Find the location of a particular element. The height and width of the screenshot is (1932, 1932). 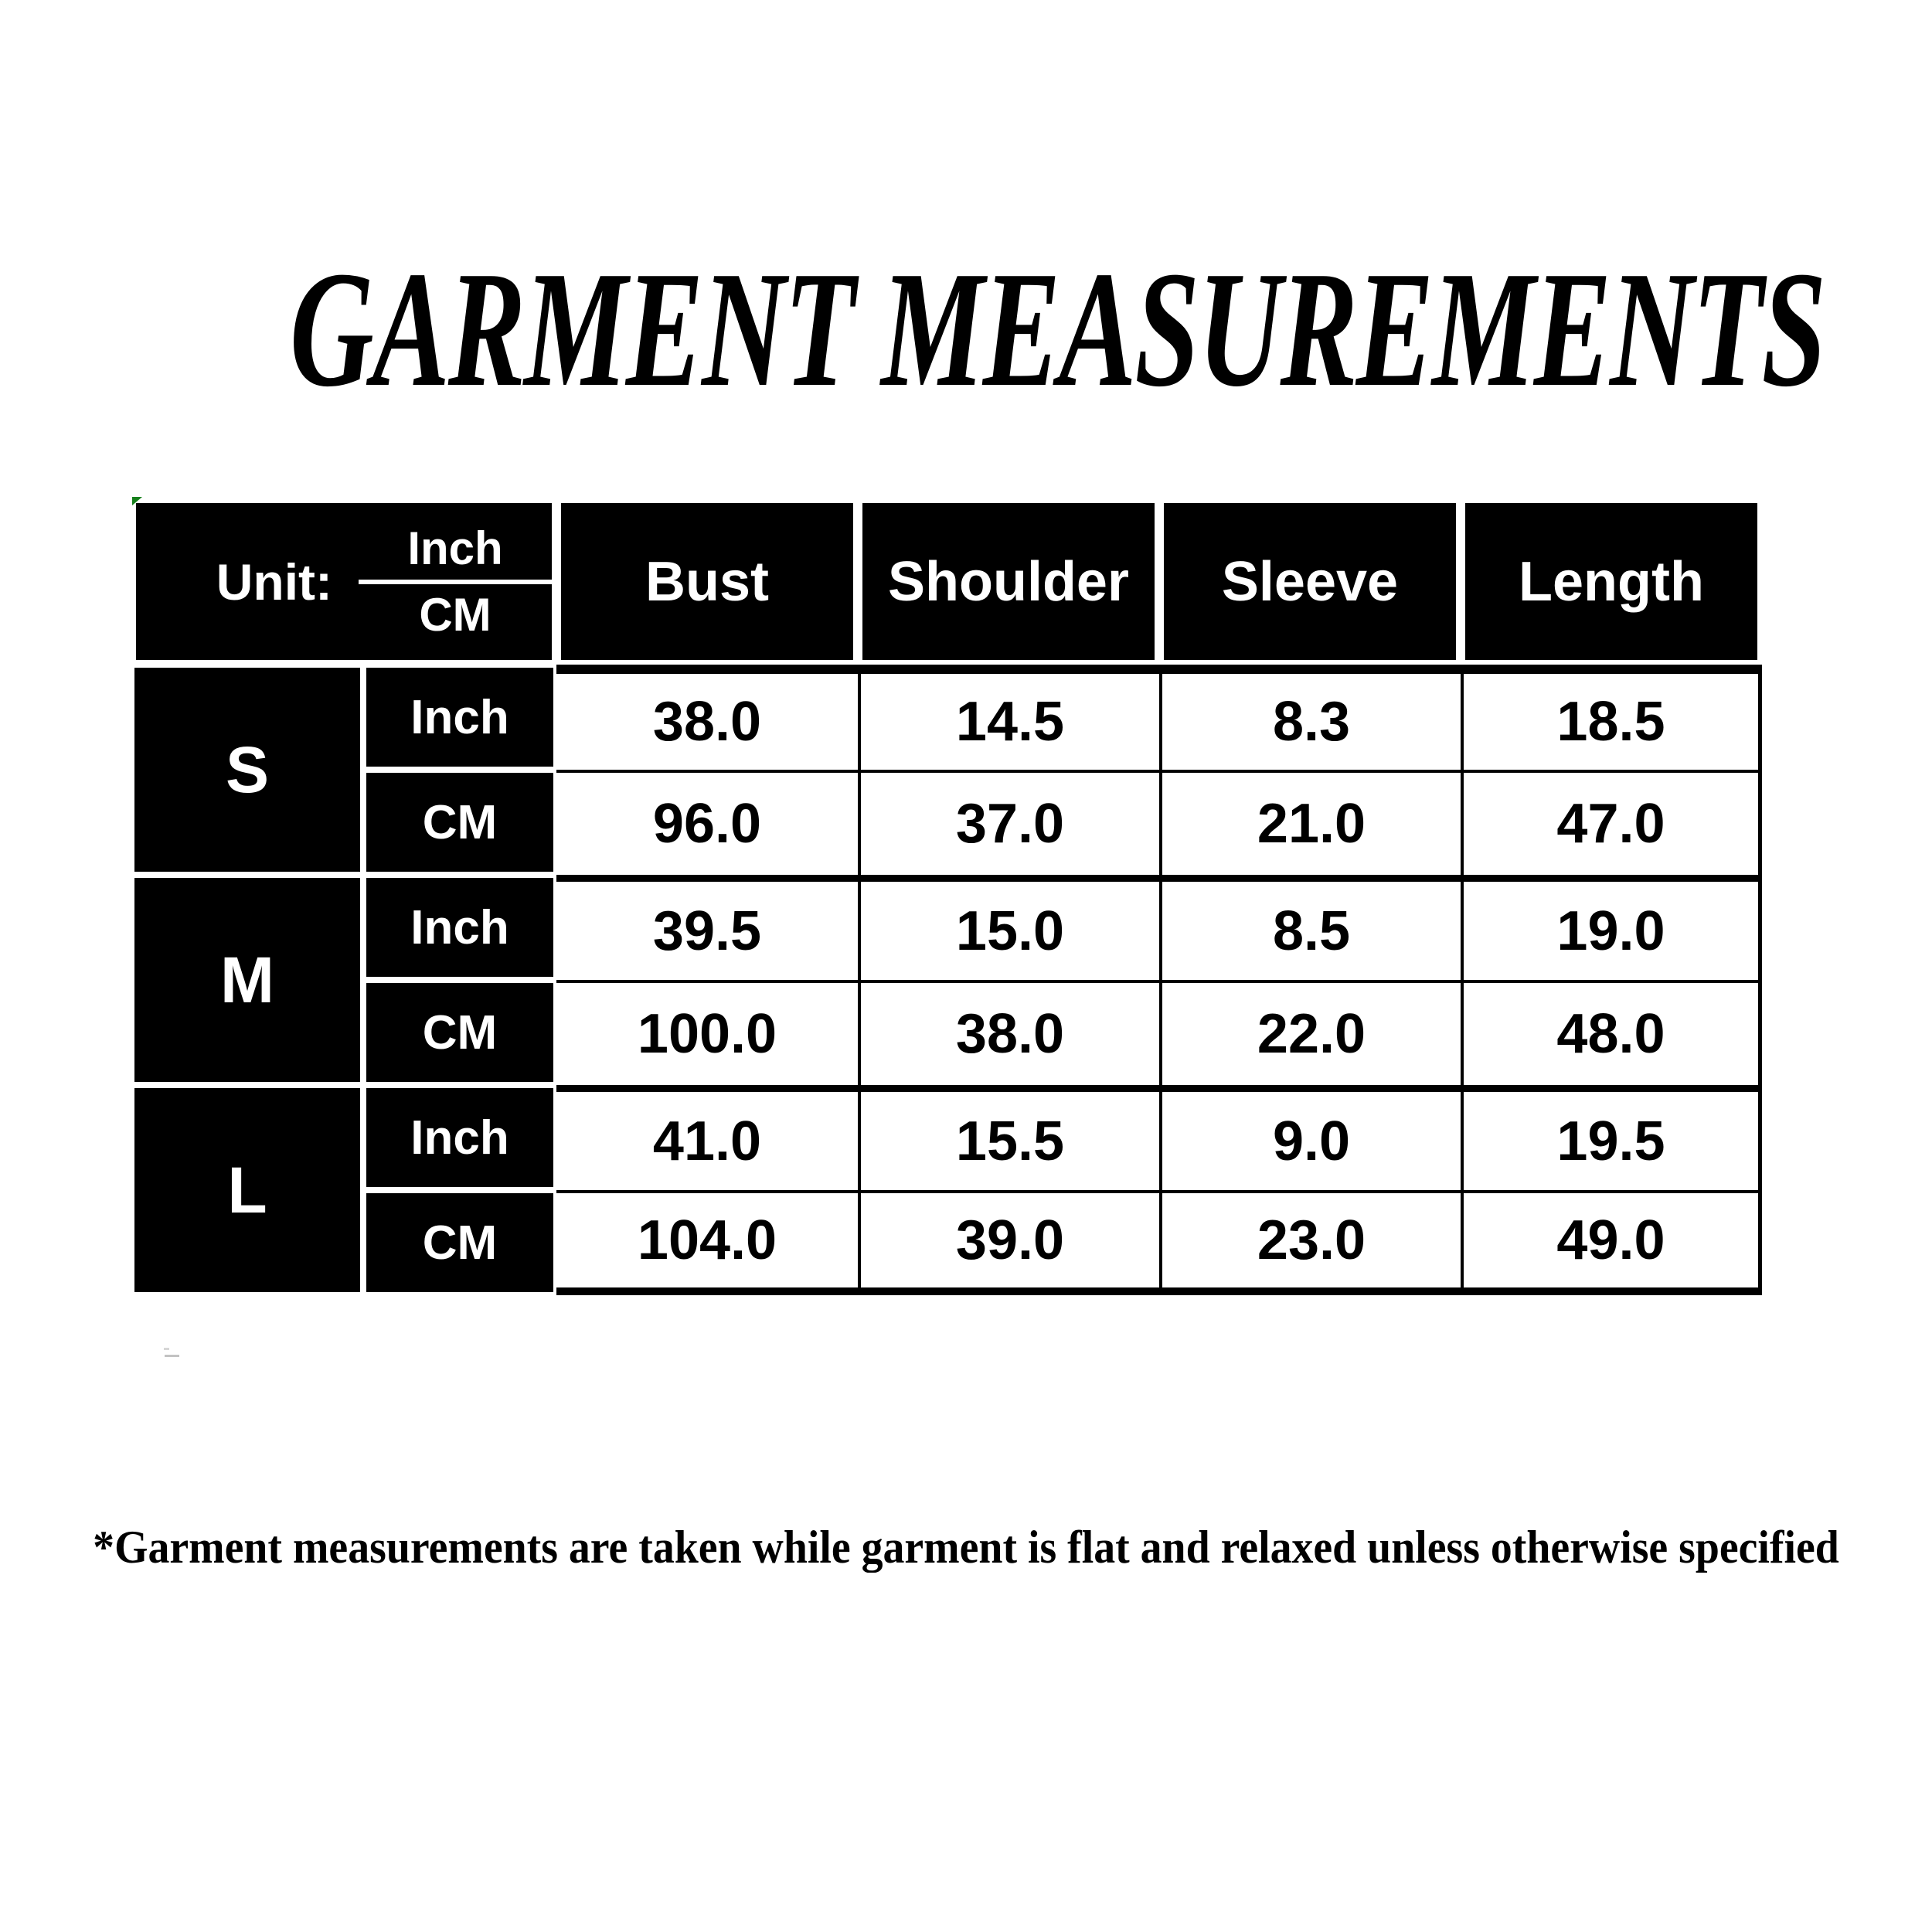

measurement-value: 37.0 is located at coordinates (1008, 822).